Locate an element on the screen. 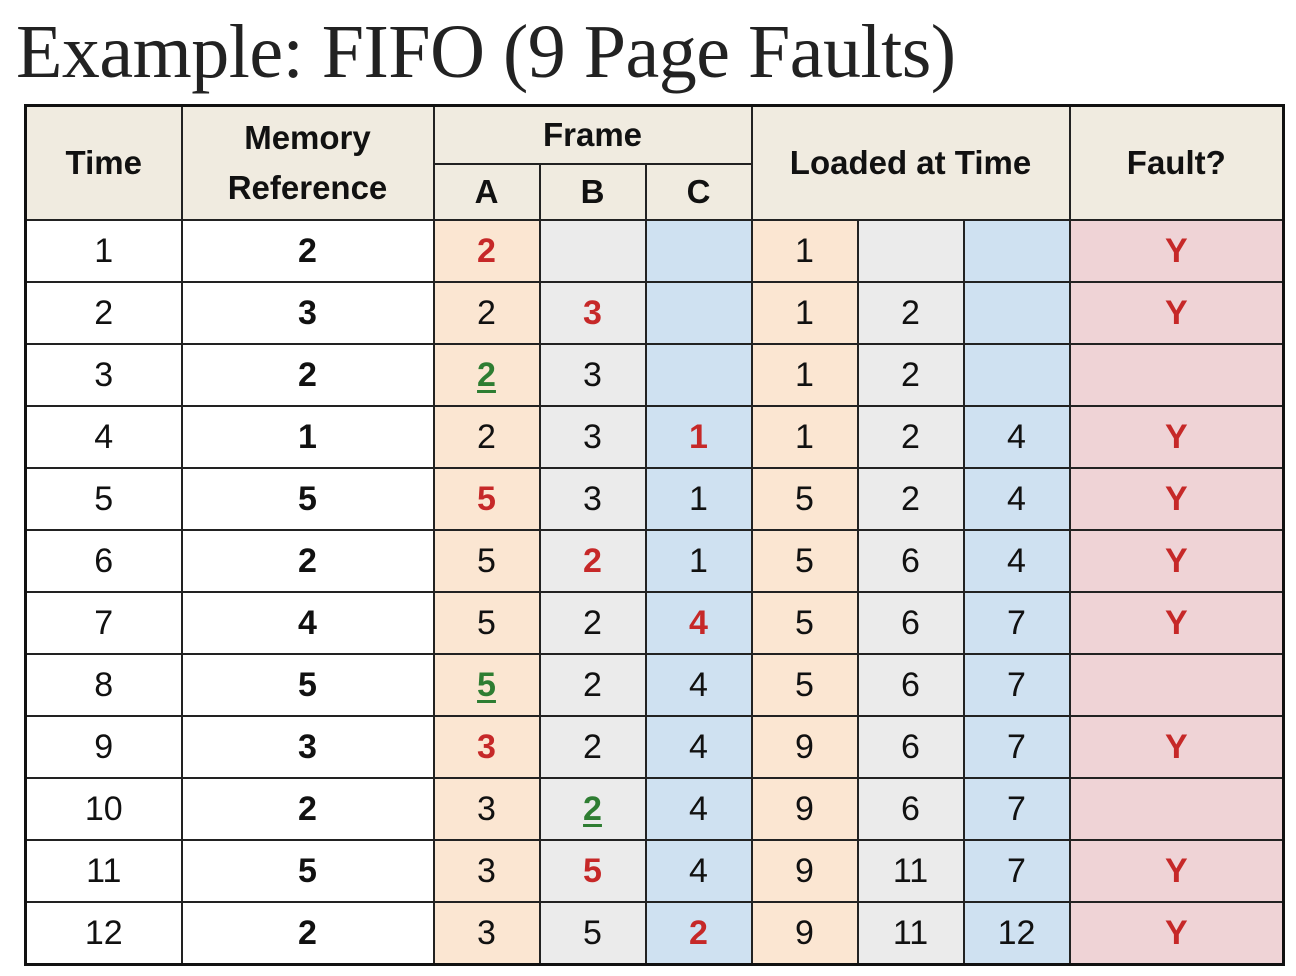 Image resolution: width=1296 pixels, height=976 pixels. frame-b-cell is located at coordinates (592, 251).